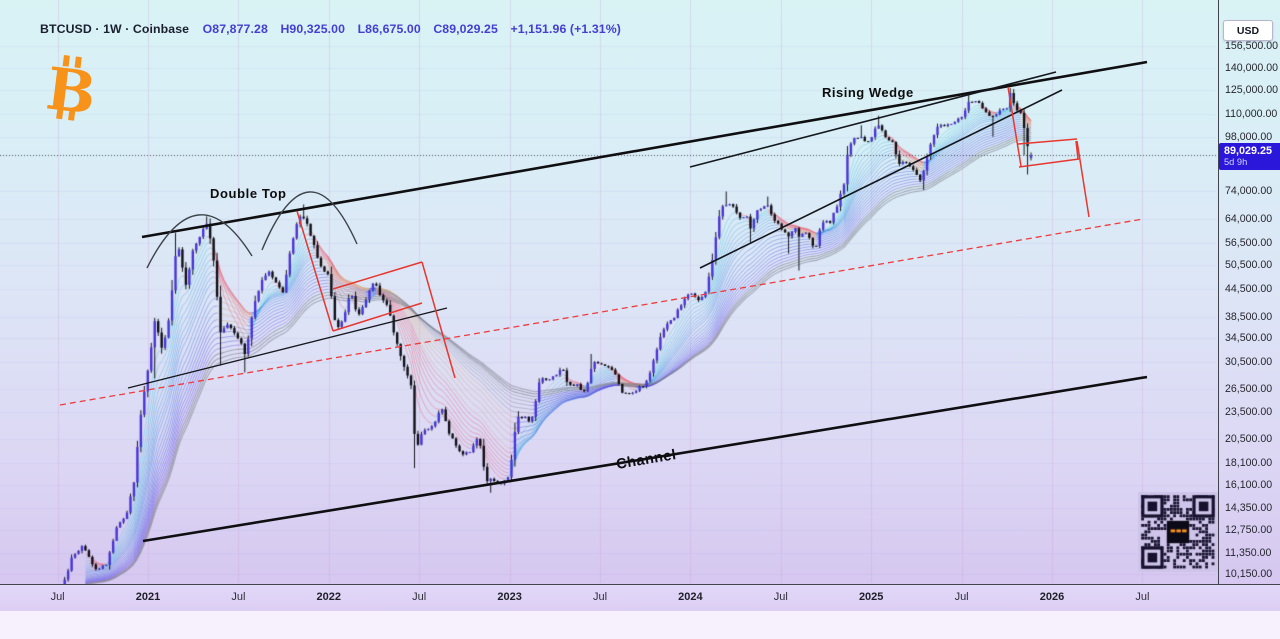  I want to click on below-axis-area, so click(640, 625).